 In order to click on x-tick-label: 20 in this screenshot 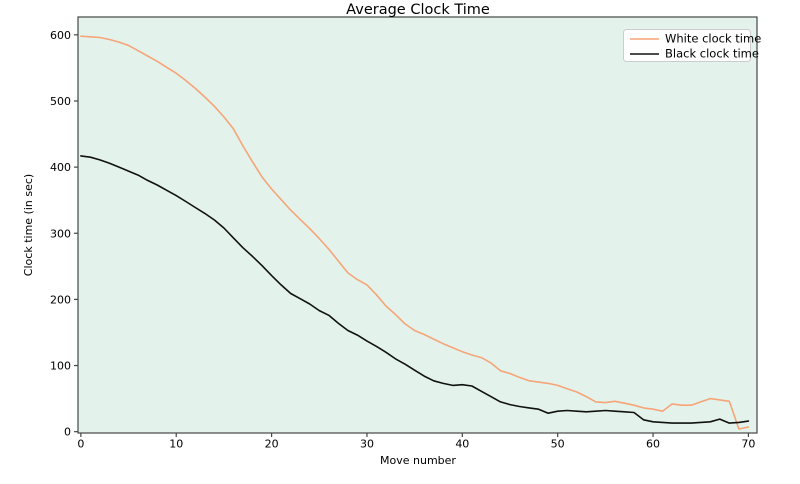, I will do `click(272, 444)`.